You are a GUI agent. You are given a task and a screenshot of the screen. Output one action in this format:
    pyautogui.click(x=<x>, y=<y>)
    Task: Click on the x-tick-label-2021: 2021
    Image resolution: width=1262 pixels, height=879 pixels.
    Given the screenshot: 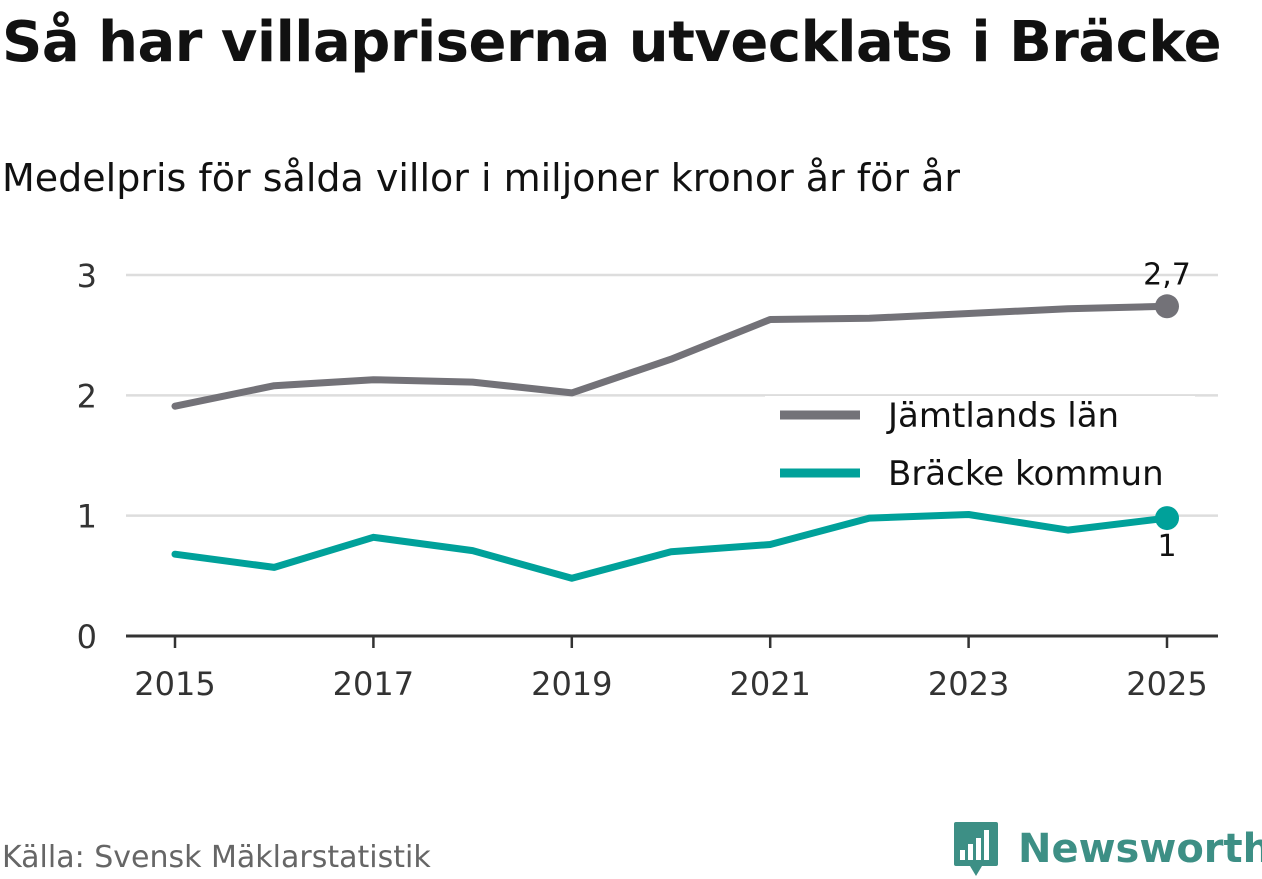 What is the action you would take?
    pyautogui.click(x=769, y=684)
    